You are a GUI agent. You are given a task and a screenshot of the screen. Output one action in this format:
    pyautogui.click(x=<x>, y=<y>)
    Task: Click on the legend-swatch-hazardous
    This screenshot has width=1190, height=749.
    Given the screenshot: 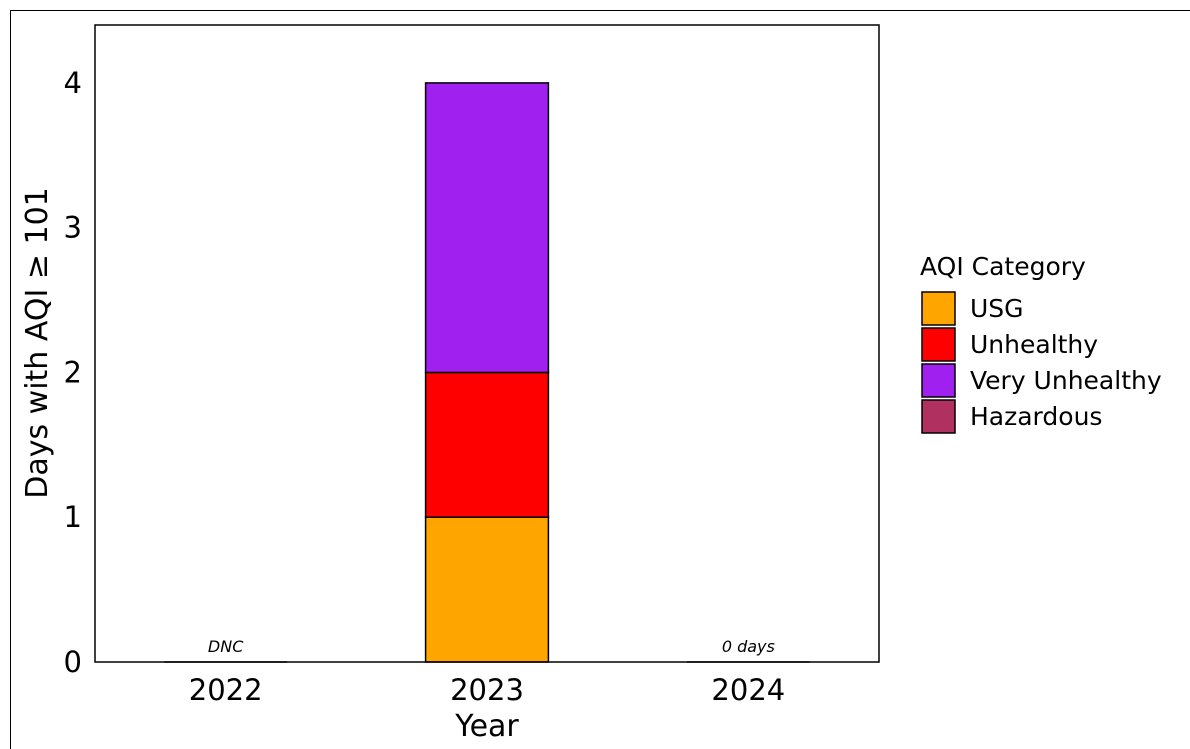 What is the action you would take?
    pyautogui.click(x=938, y=416)
    